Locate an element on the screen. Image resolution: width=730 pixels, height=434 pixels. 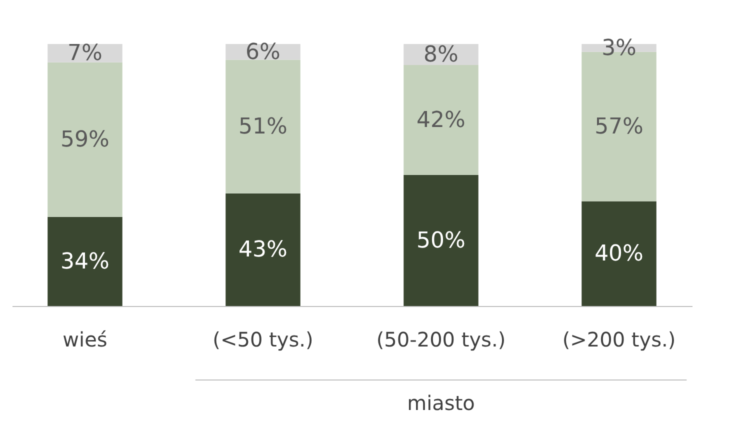
x-tick-label: (<50 tys.) is located at coordinates (263, 340).